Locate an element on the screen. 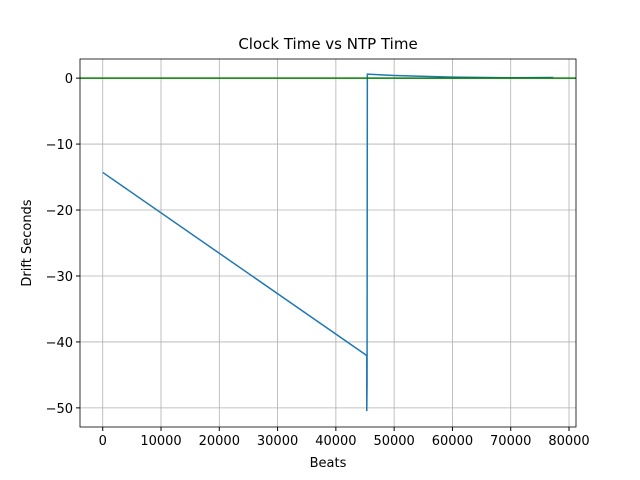 The width and height of the screenshot is (640, 480). x-tick-label: 30000 is located at coordinates (277, 441).